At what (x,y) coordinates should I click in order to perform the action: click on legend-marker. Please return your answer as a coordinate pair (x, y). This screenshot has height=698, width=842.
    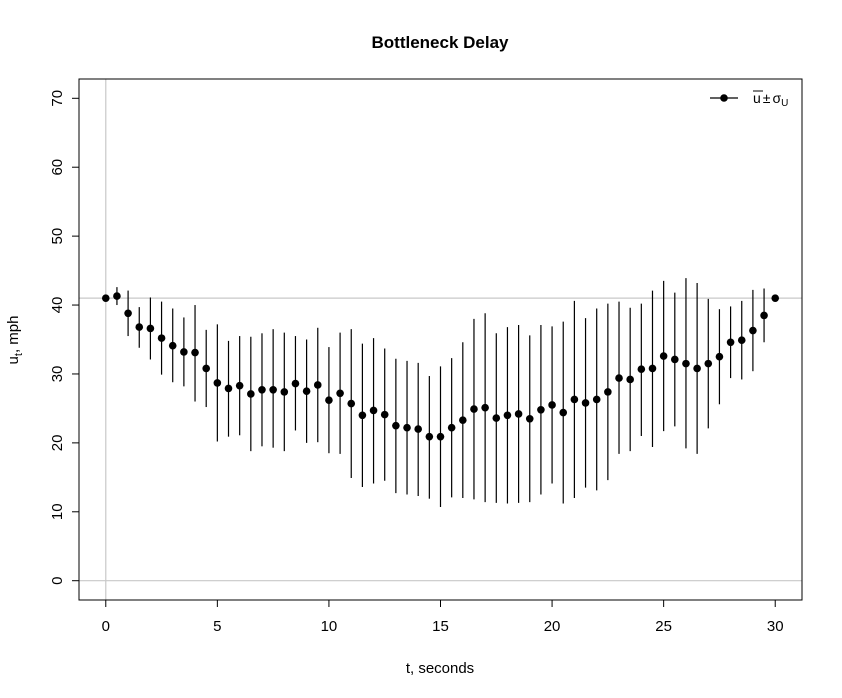
    Looking at the image, I should click on (724, 98).